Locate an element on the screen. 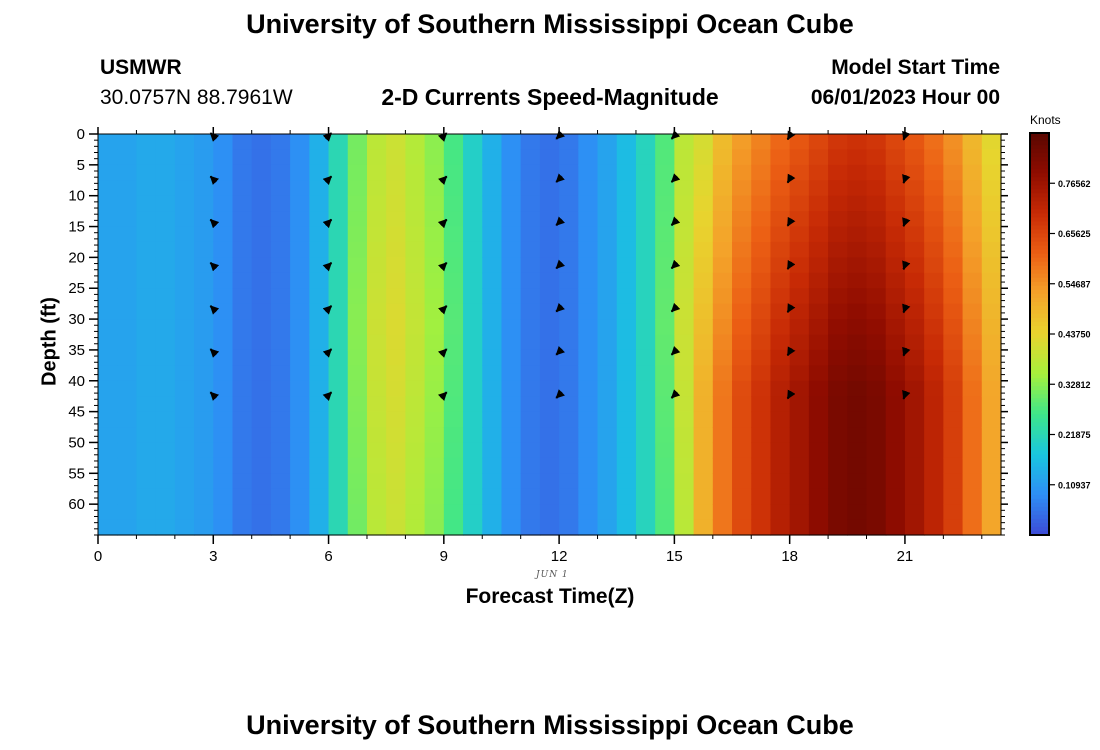 The height and width of the screenshot is (750, 1100). y-tick-label: 10 is located at coordinates (76, 196).